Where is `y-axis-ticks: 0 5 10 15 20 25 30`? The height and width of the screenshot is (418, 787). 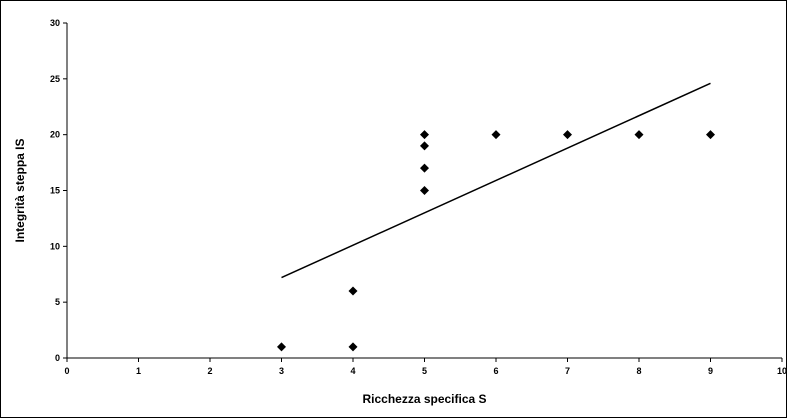
y-axis-ticks: 0 5 10 15 20 25 30 is located at coordinates (58, 190).